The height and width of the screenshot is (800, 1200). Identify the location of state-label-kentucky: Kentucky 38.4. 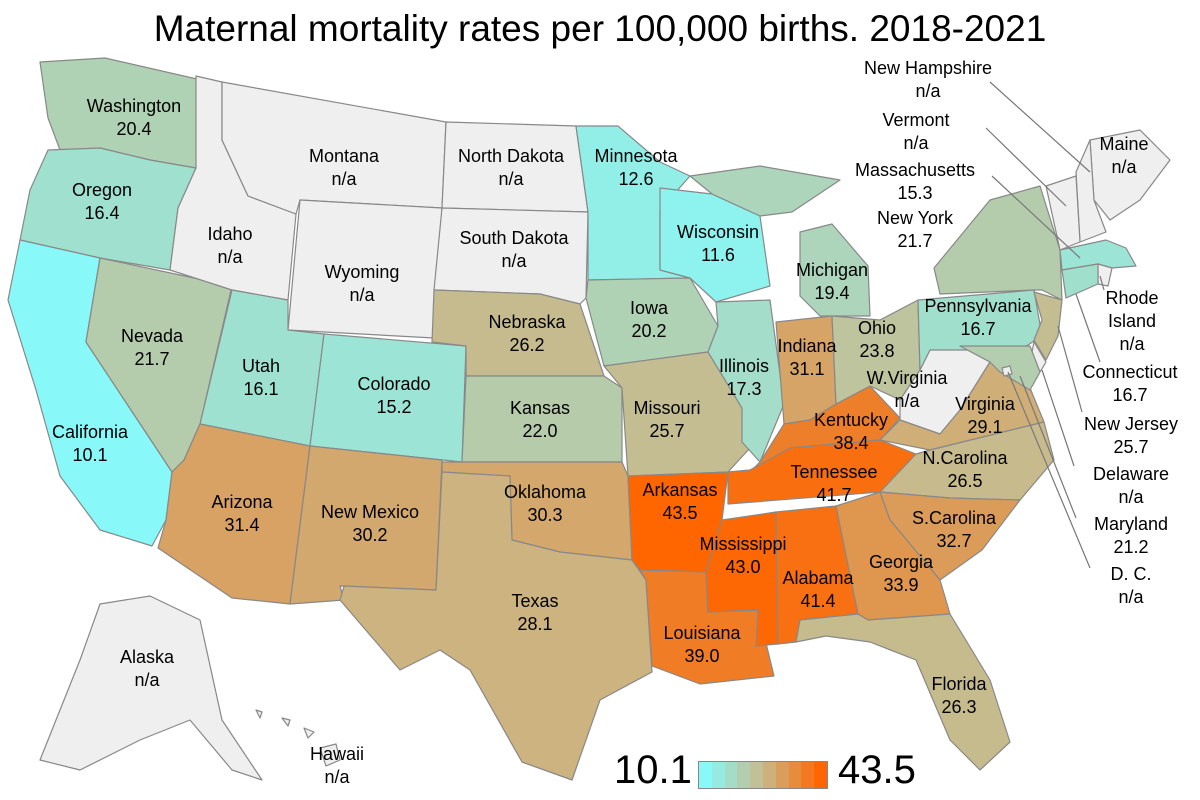
(851, 431).